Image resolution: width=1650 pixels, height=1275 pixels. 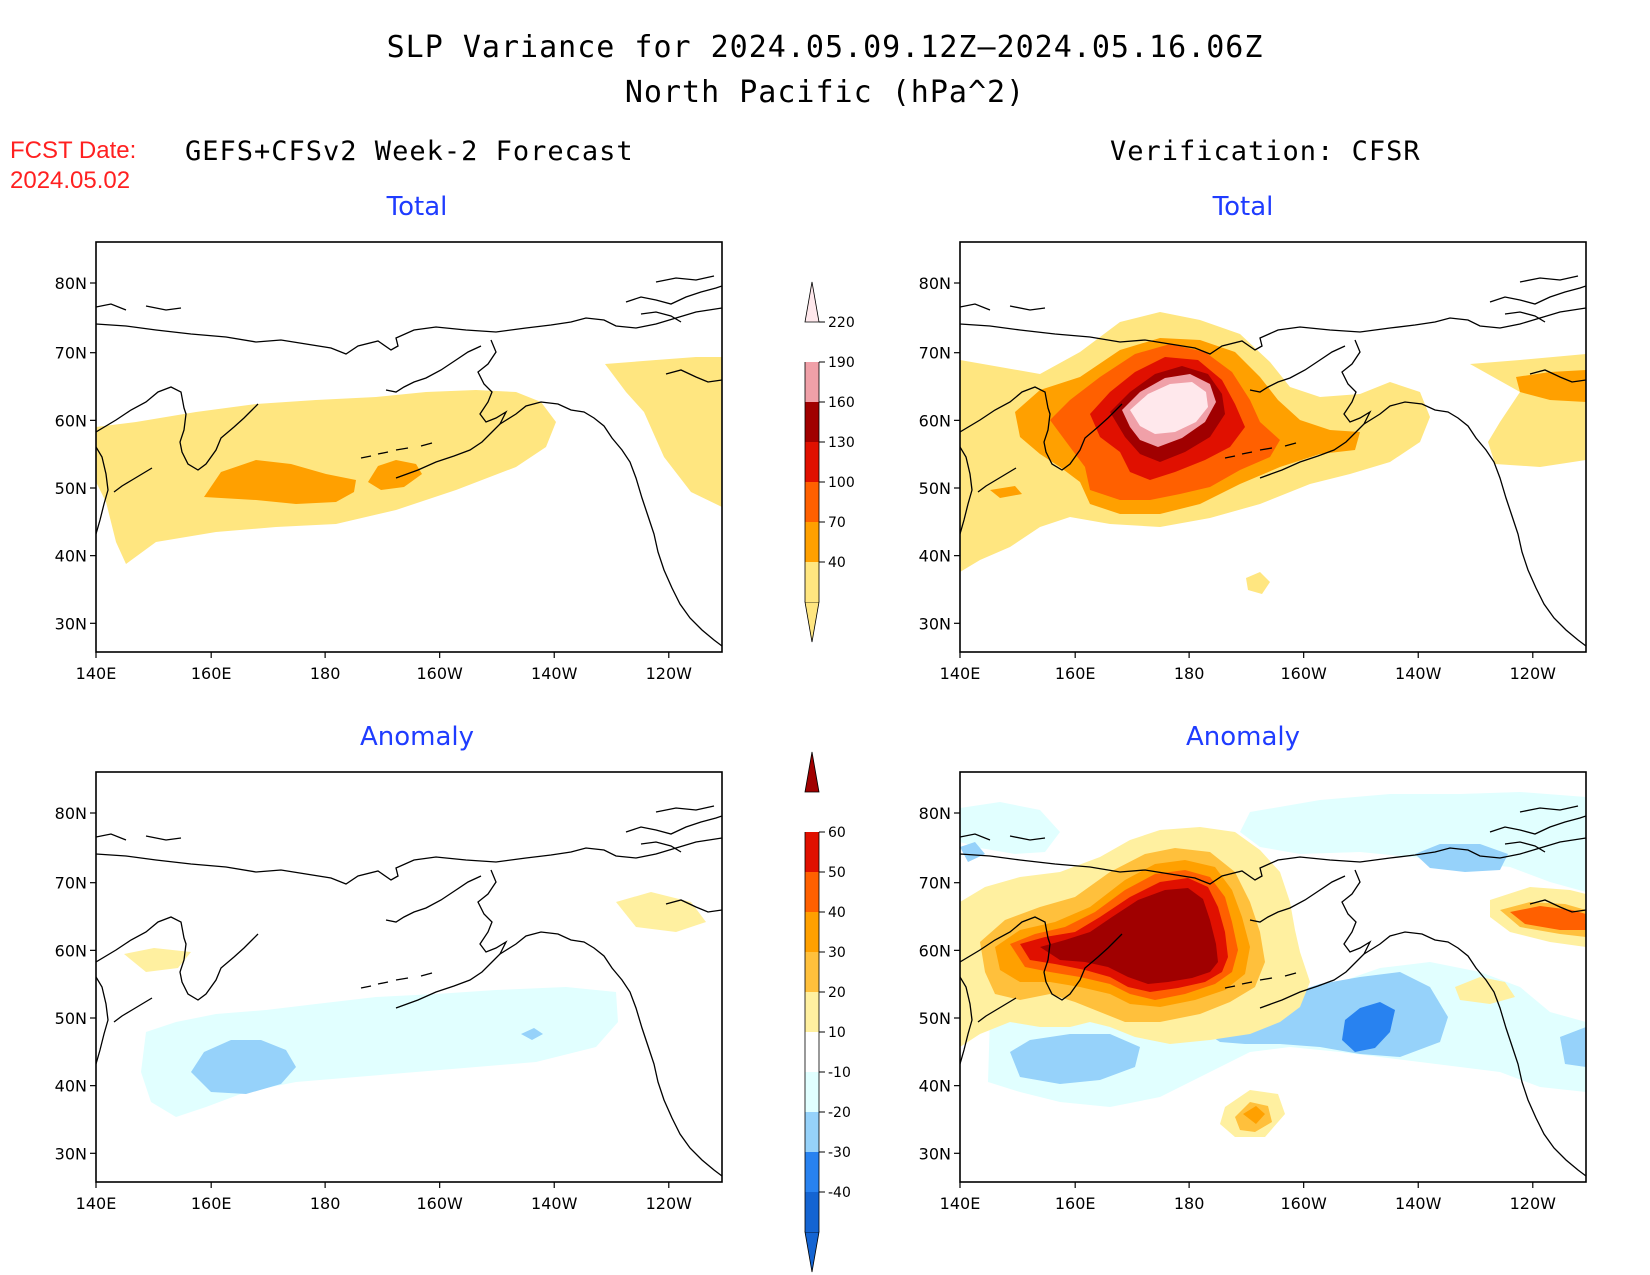 What do you see at coordinates (1243, 207) in the screenshot?
I see `panel-title-verification-total: Total` at bounding box center [1243, 207].